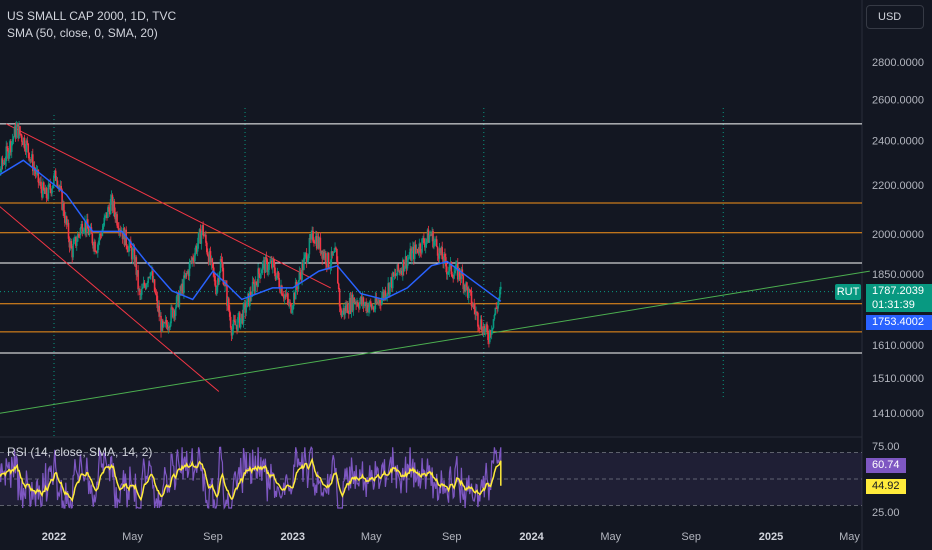 The width and height of the screenshot is (932, 550). Describe the element at coordinates (898, 235) in the screenshot. I see `price-tick-label: 2000.0000` at that location.